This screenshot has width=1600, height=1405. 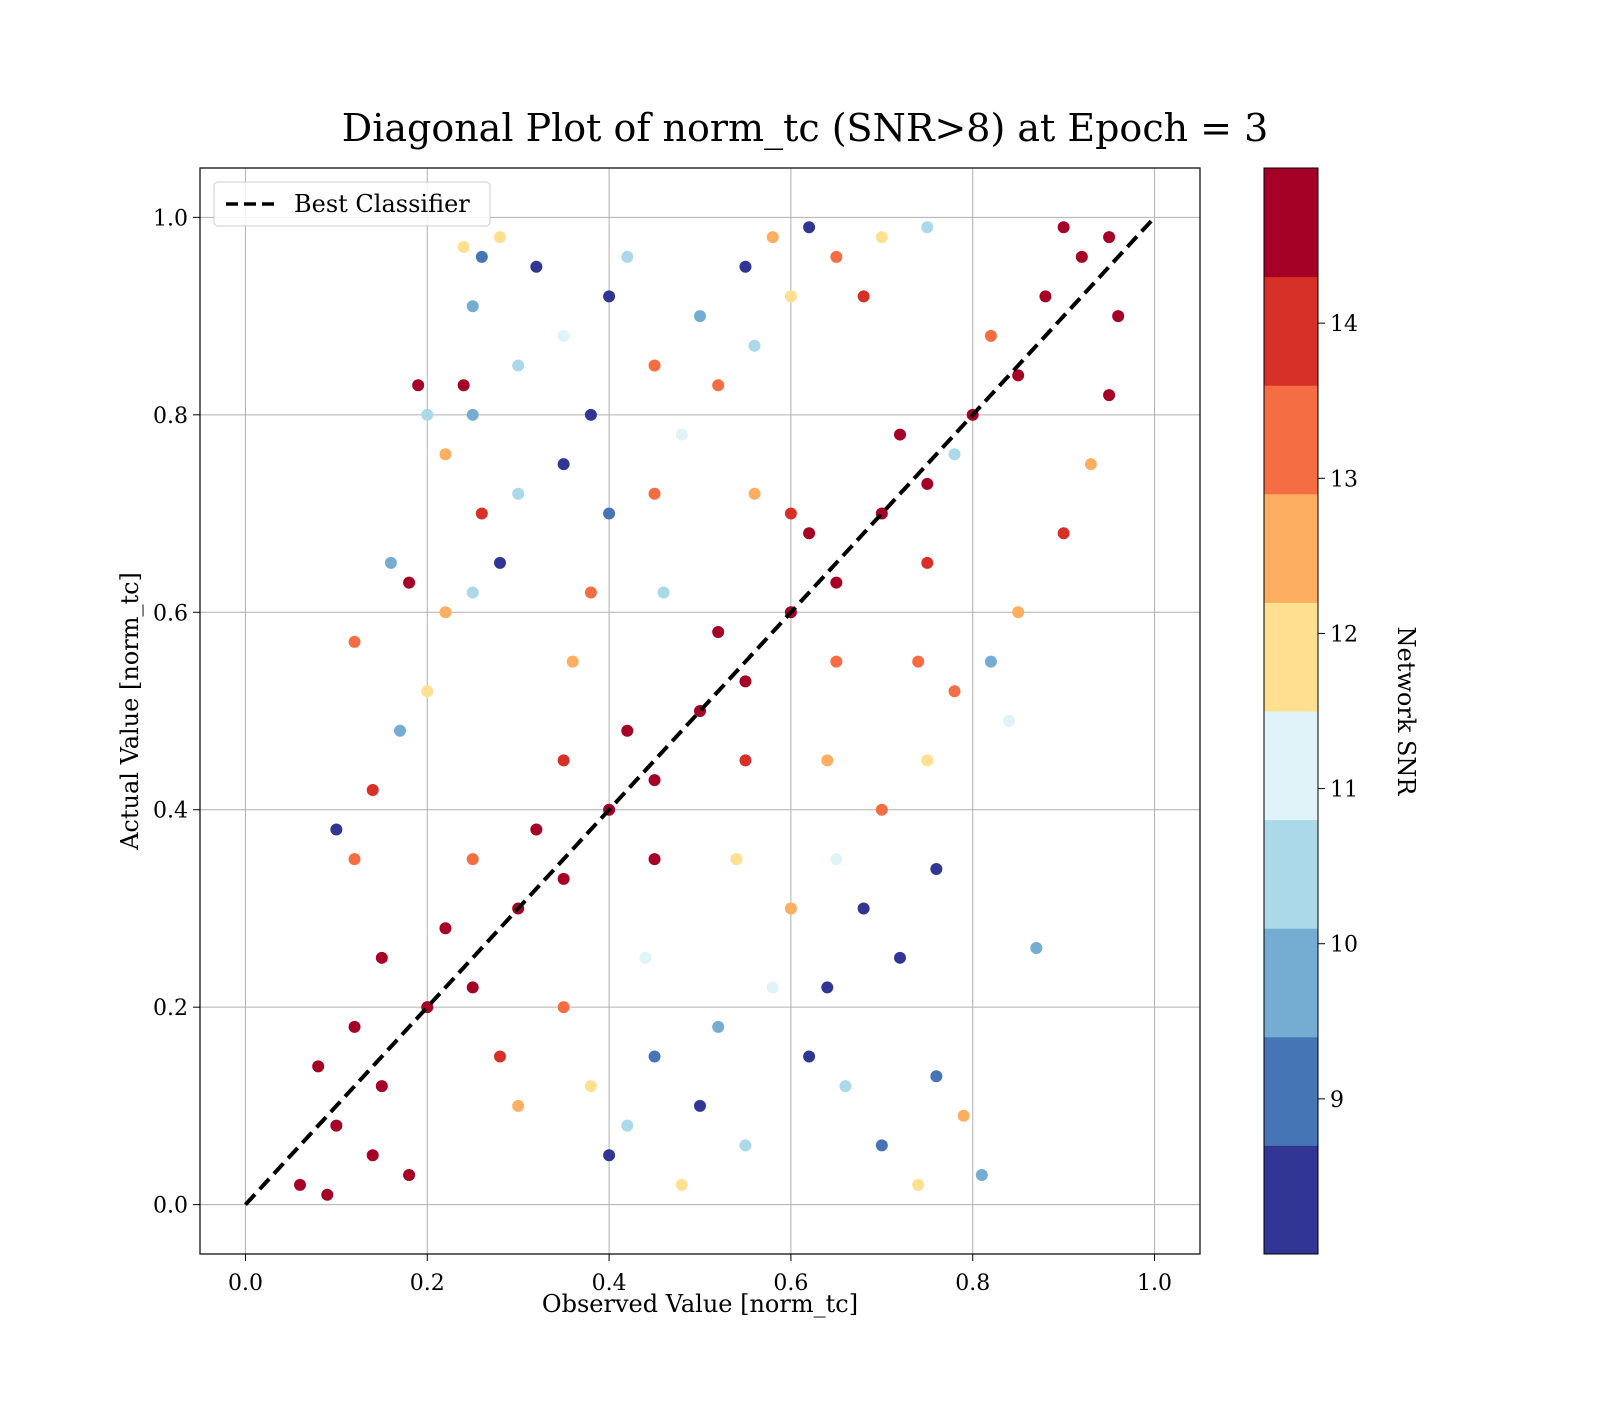 What do you see at coordinates (1406, 712) in the screenshot?
I see `colorbar-label: Network SNR` at bounding box center [1406, 712].